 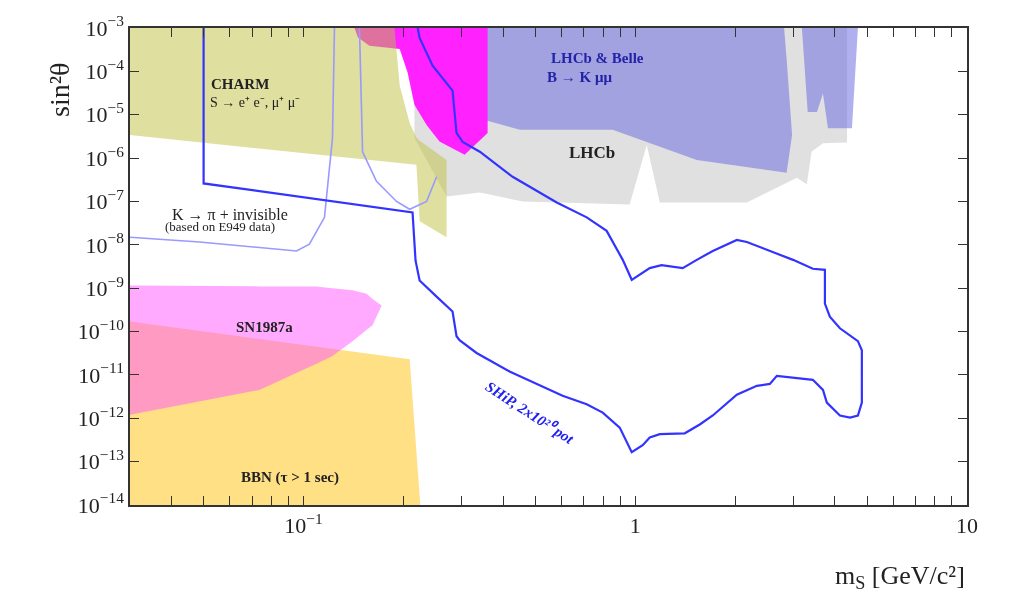 I want to click on y-tick-label: 10$^{−8}$, so click(x=105, y=243).